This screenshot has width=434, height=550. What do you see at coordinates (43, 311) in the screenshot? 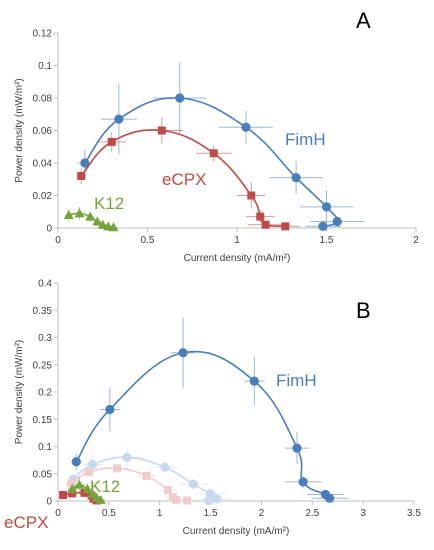
I see `y-tick-label: 0.35` at bounding box center [43, 311].